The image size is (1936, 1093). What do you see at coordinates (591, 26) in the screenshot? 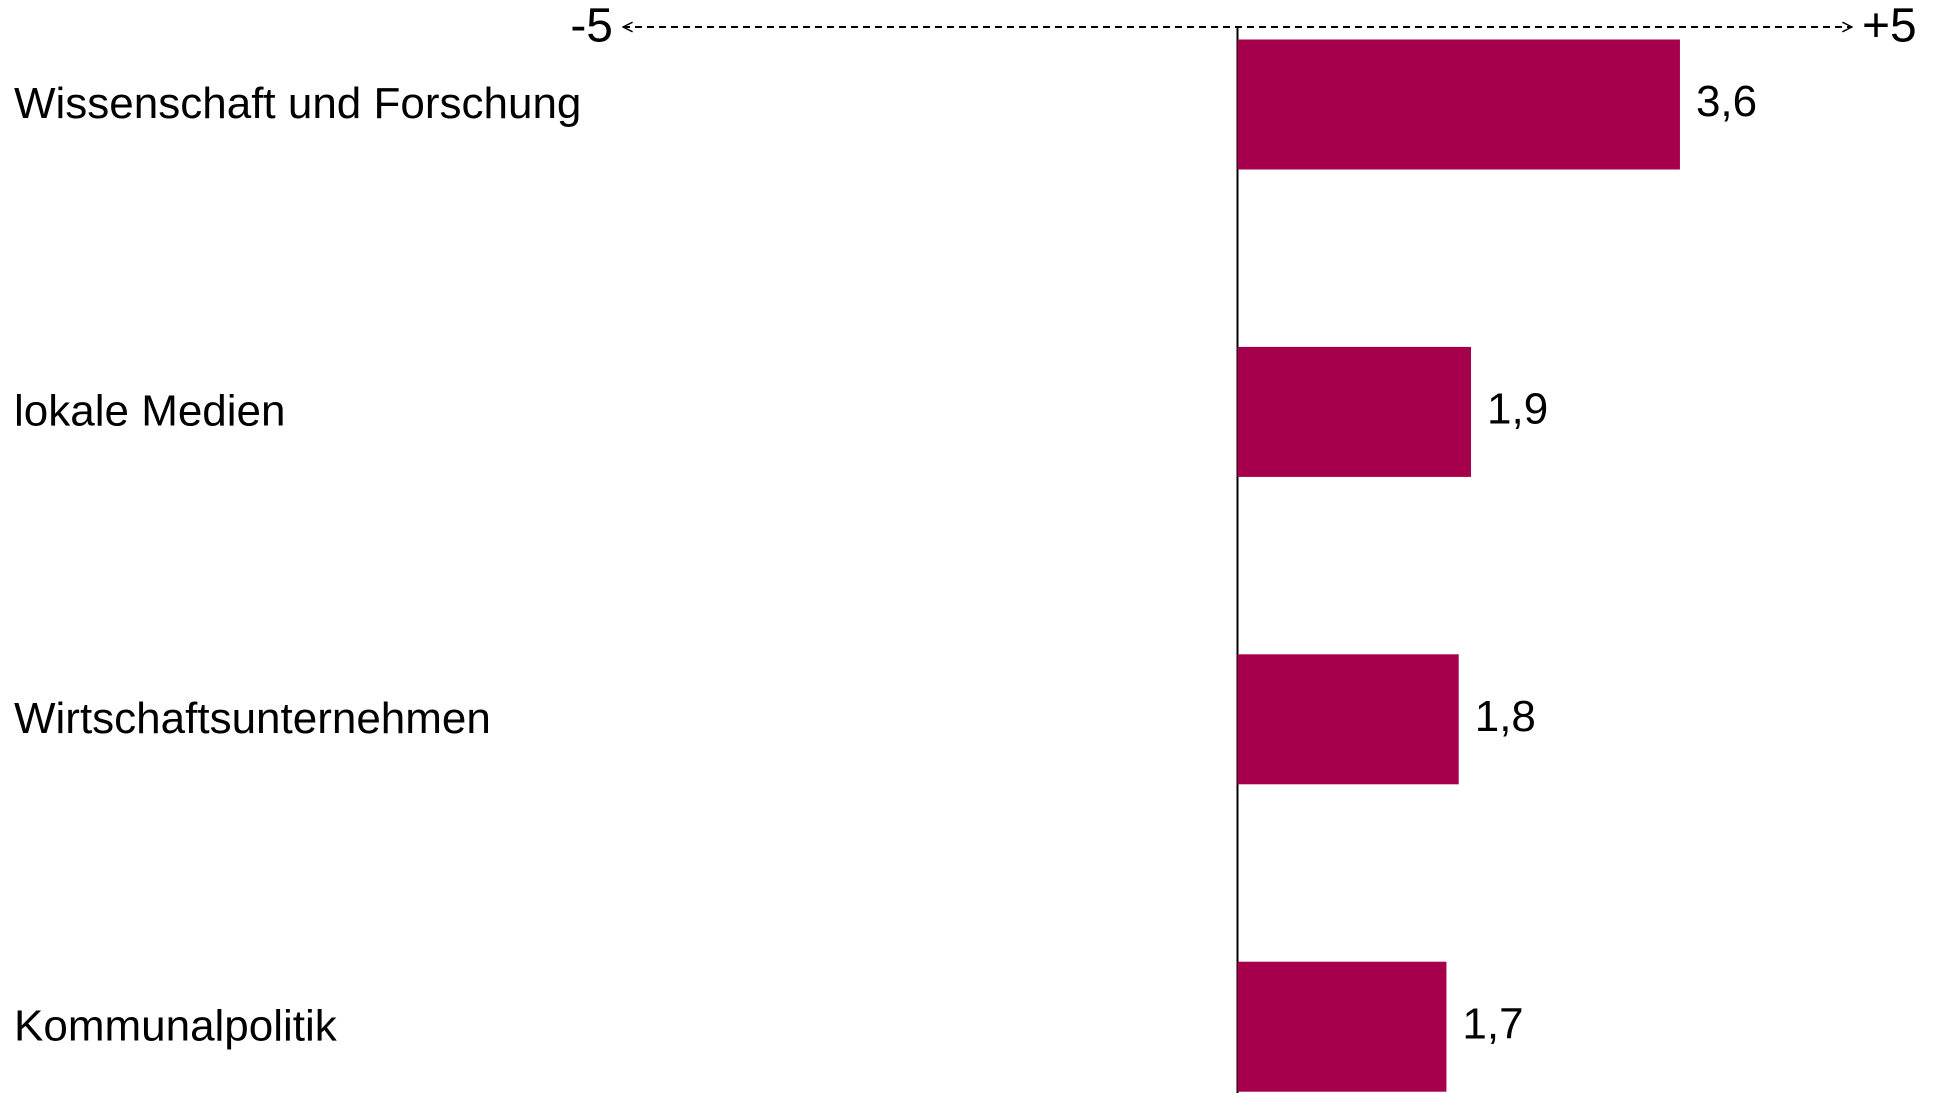
I see `x-tick-label: -5` at bounding box center [591, 26].